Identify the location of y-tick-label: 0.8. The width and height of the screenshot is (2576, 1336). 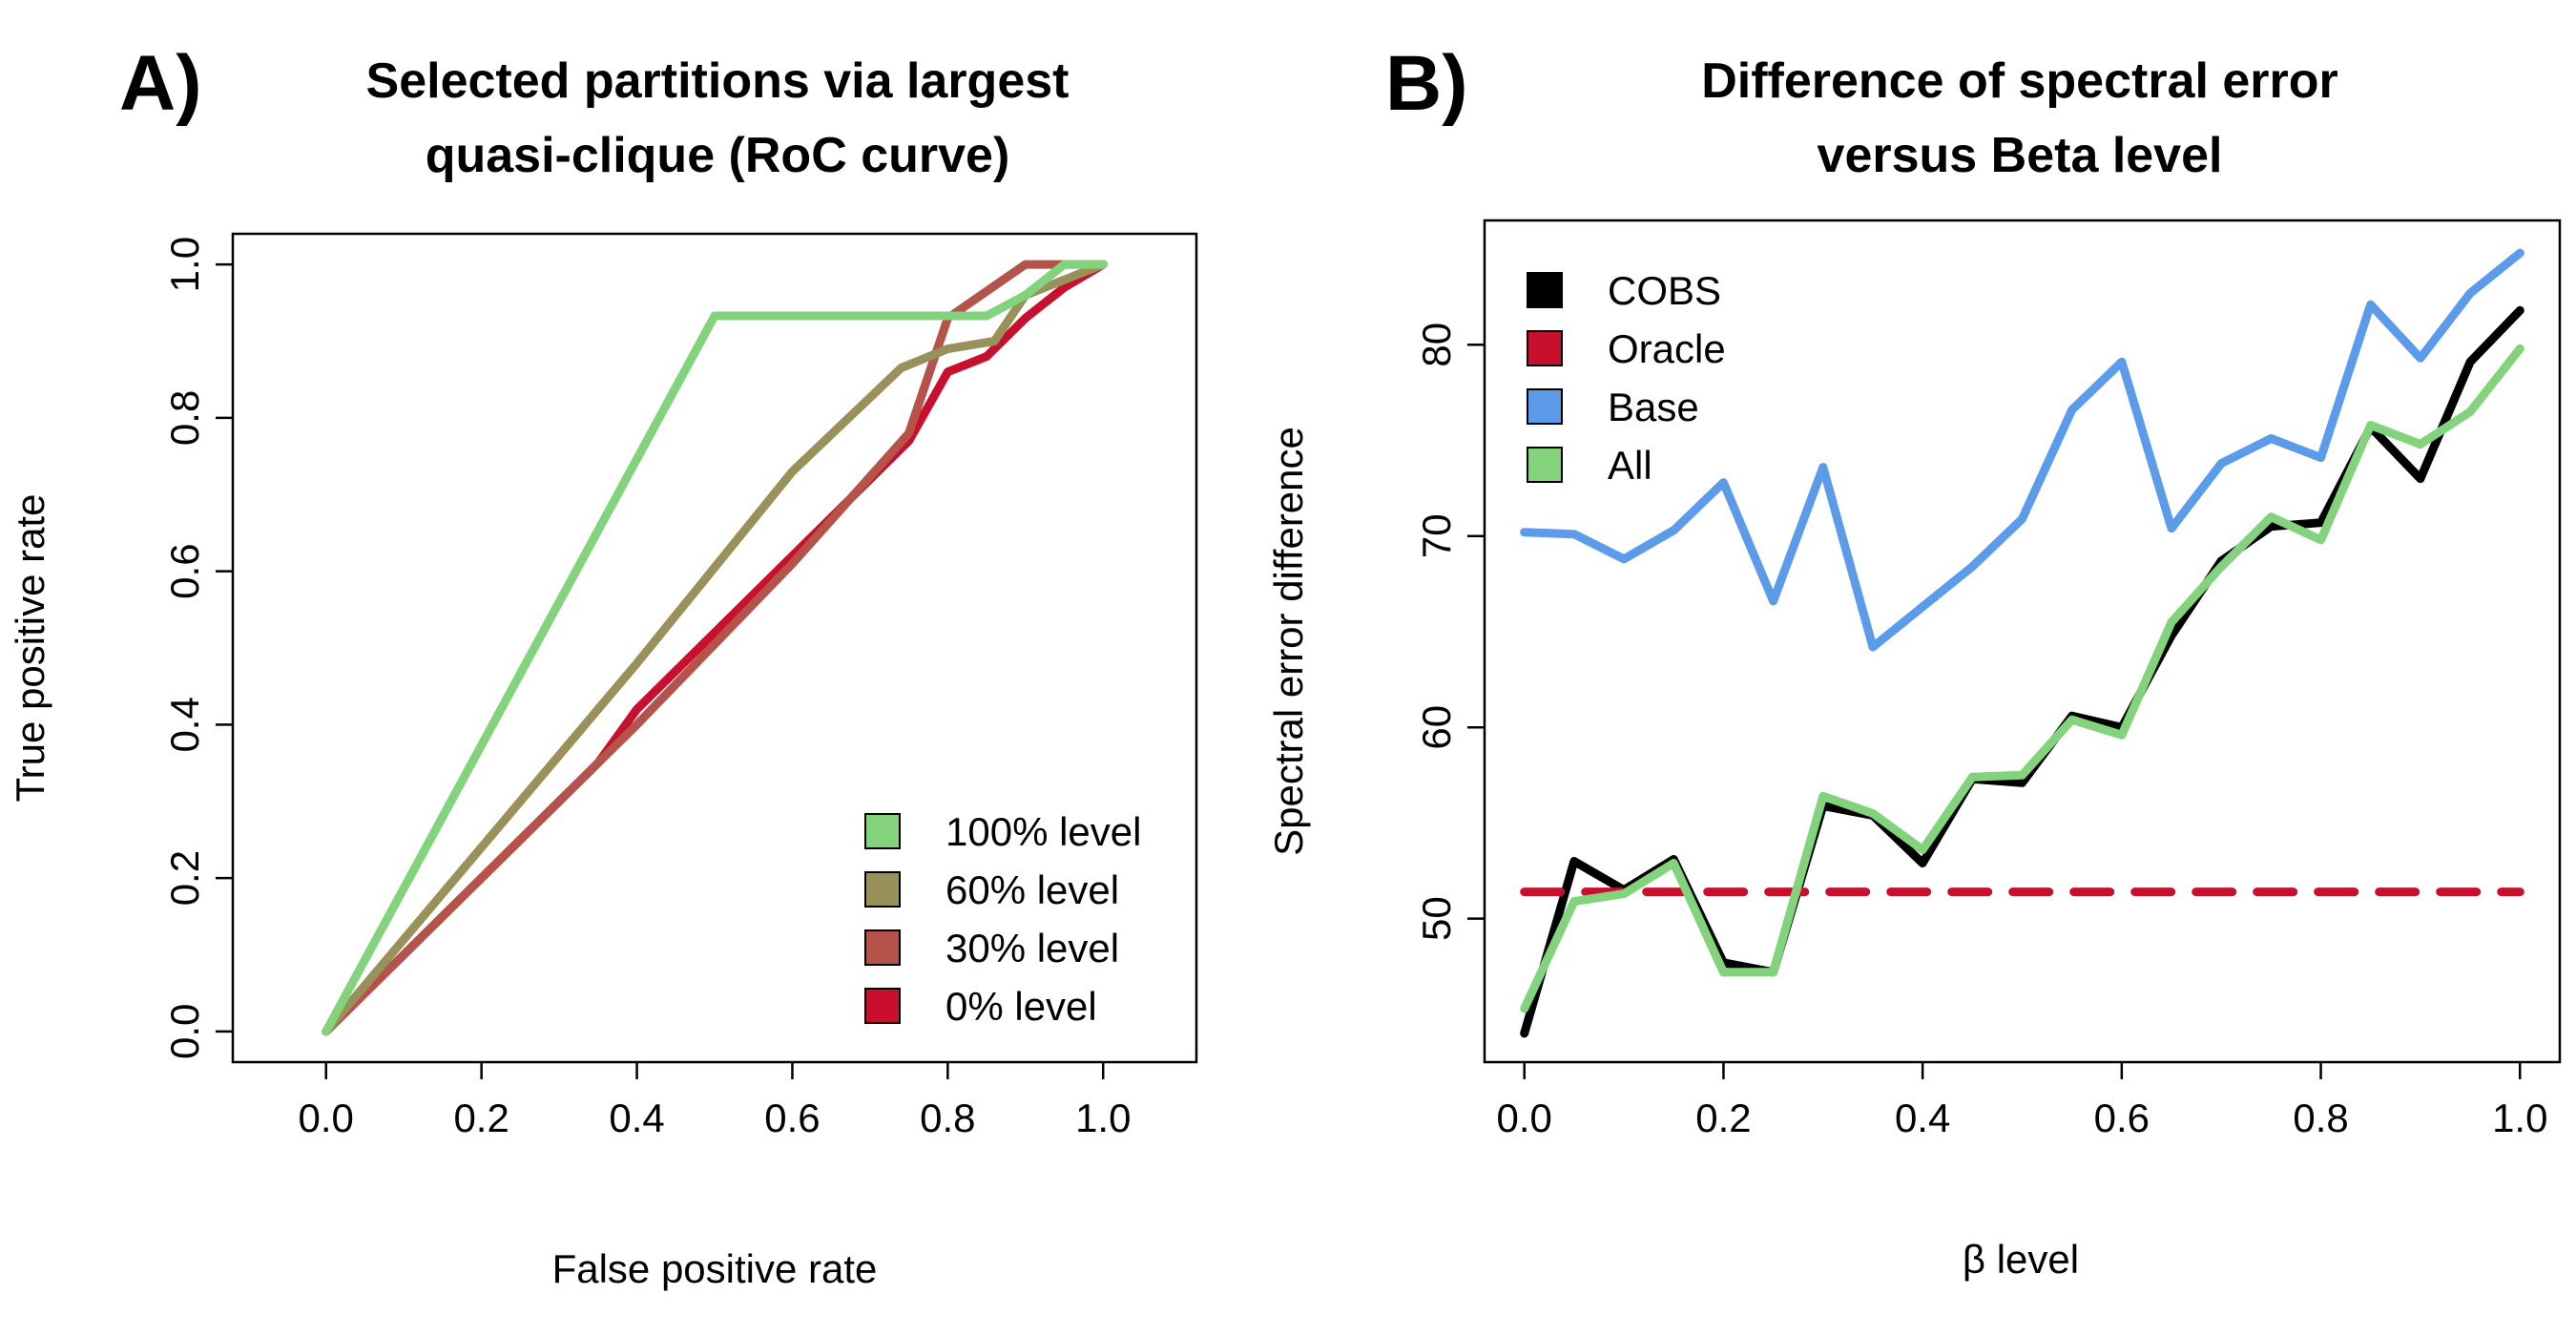
(184, 418).